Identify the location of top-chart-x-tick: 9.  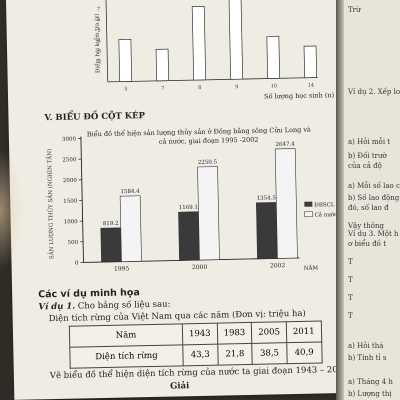
(236, 87).